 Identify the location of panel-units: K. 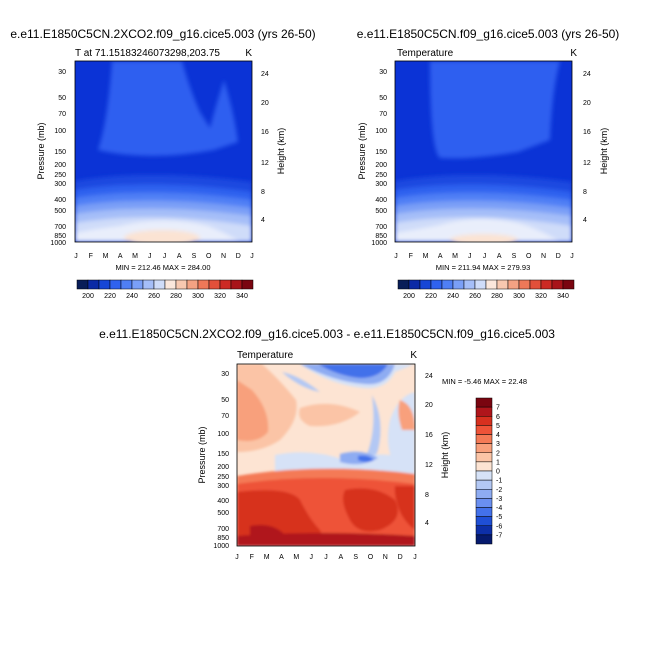
(248, 53).